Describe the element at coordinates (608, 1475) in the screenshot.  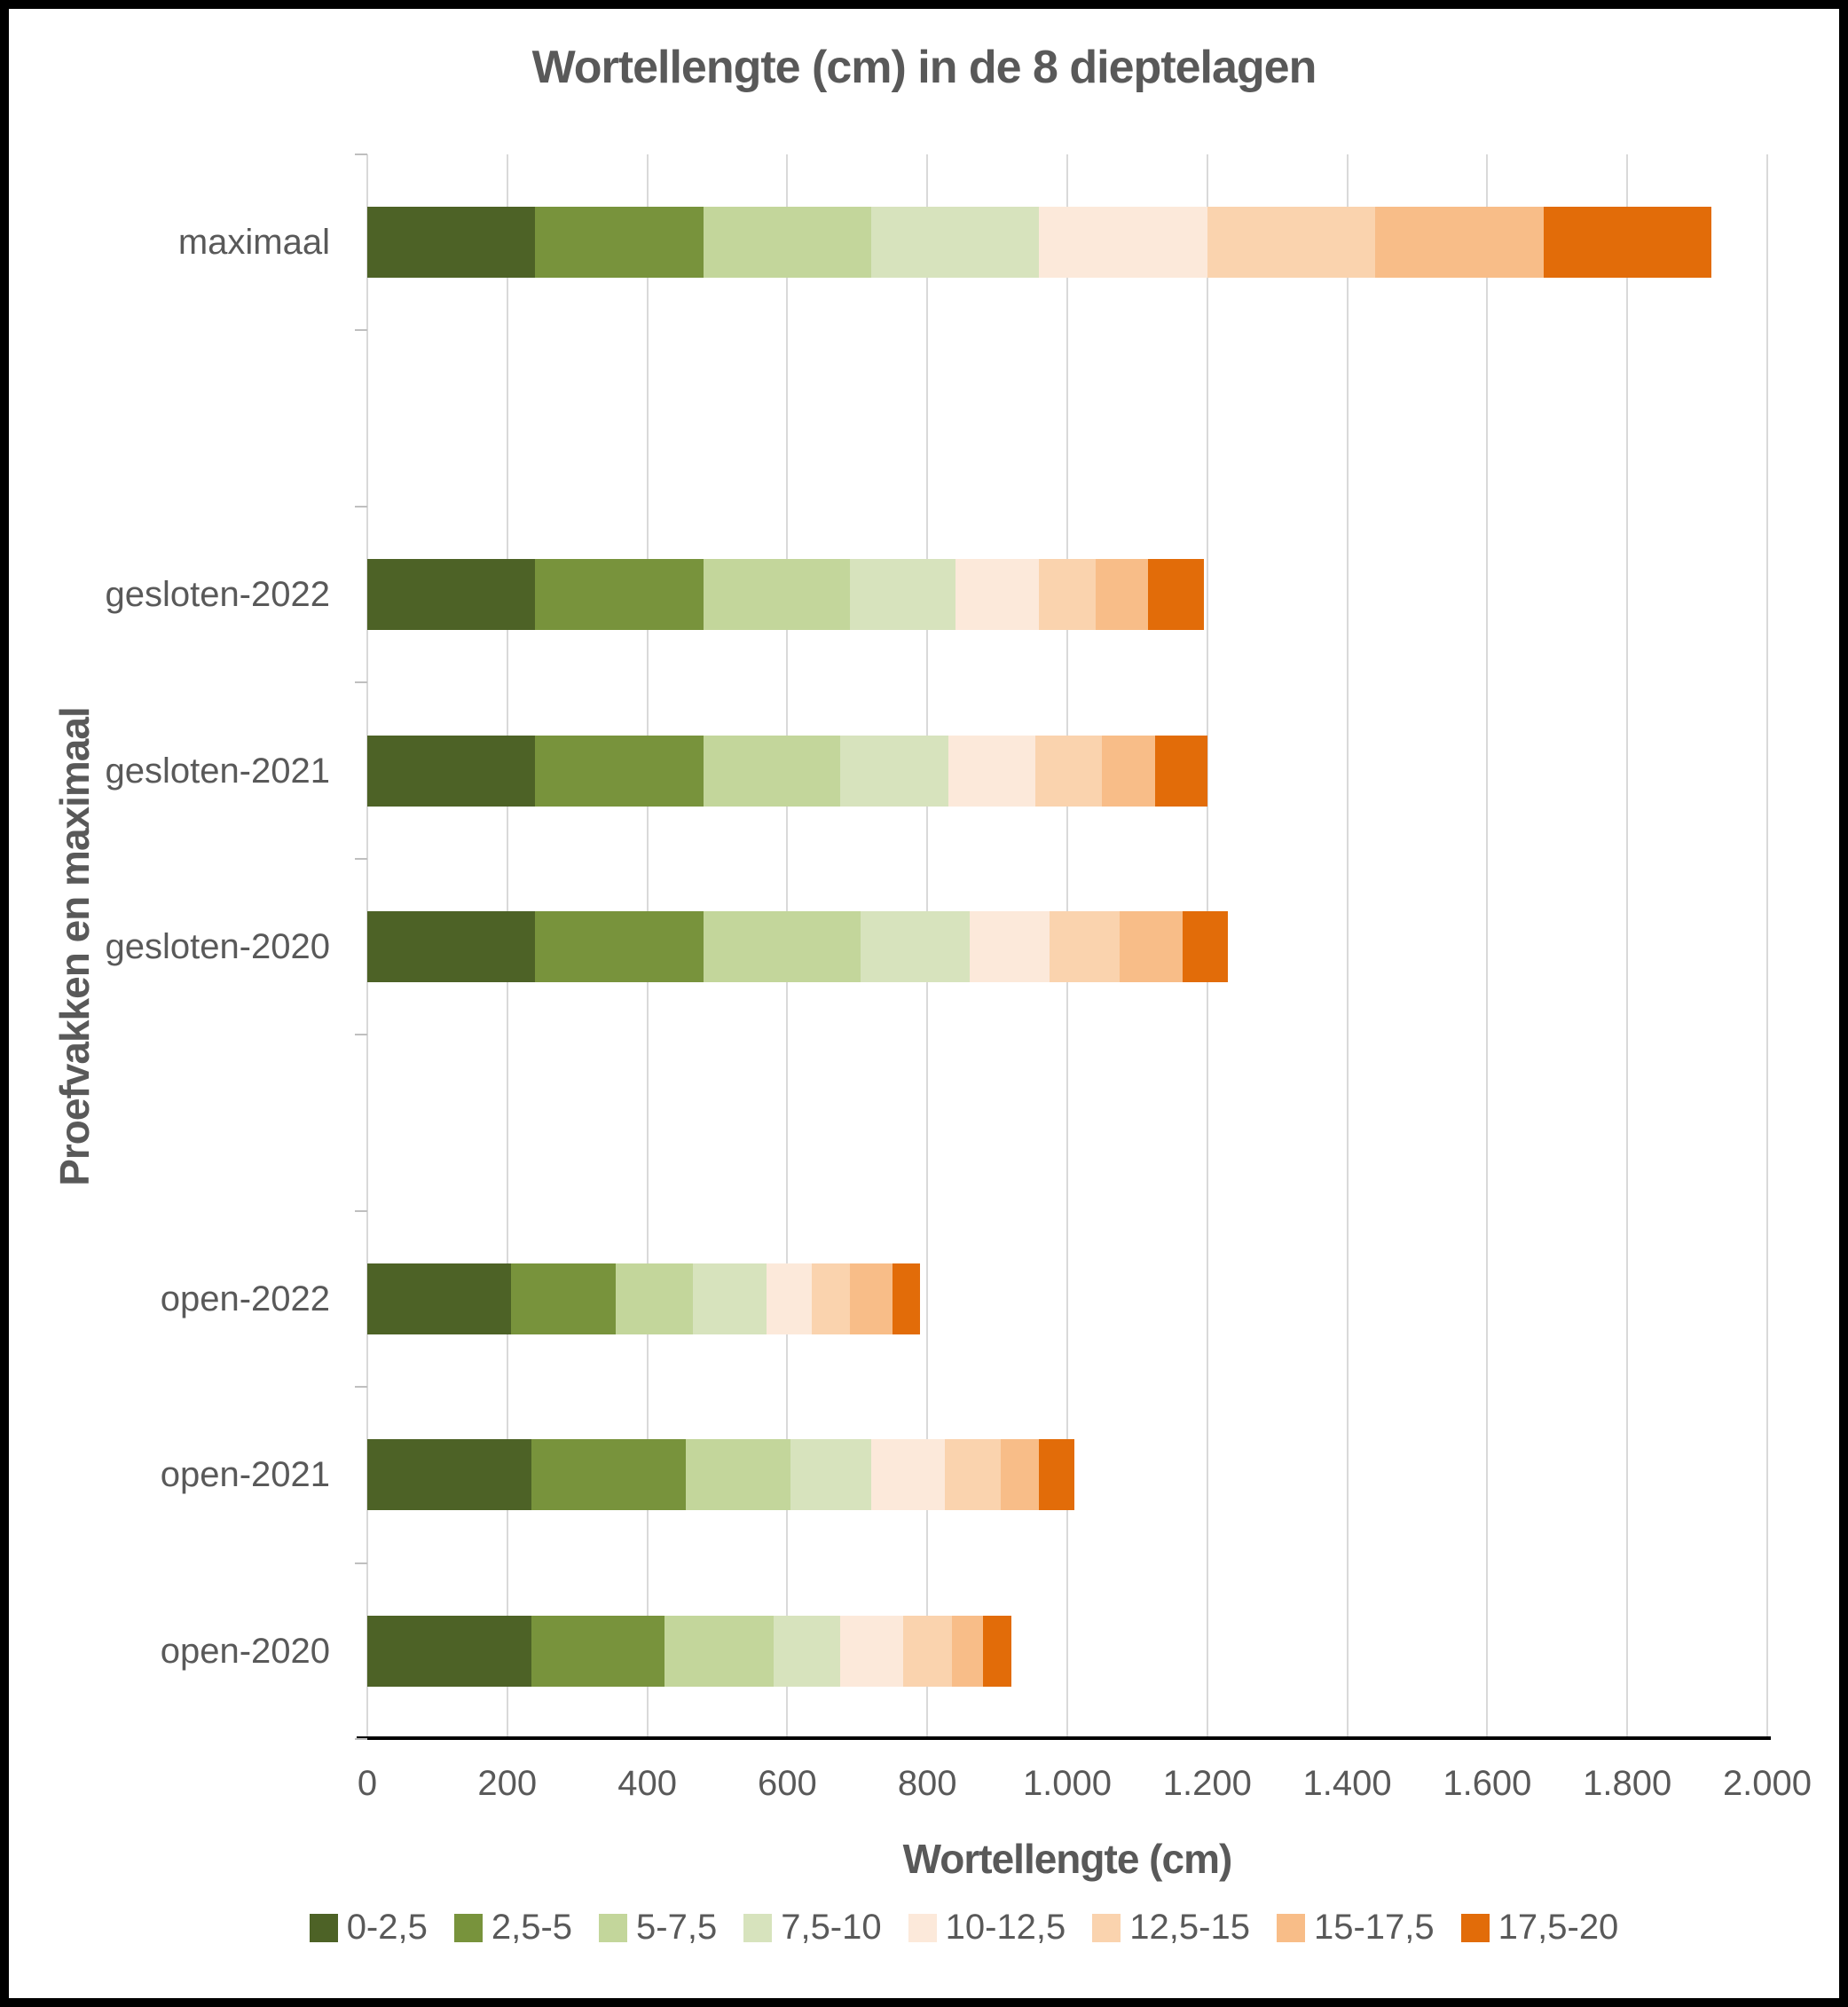
I see `bar-segment-open-2021-2,5-5` at that location.